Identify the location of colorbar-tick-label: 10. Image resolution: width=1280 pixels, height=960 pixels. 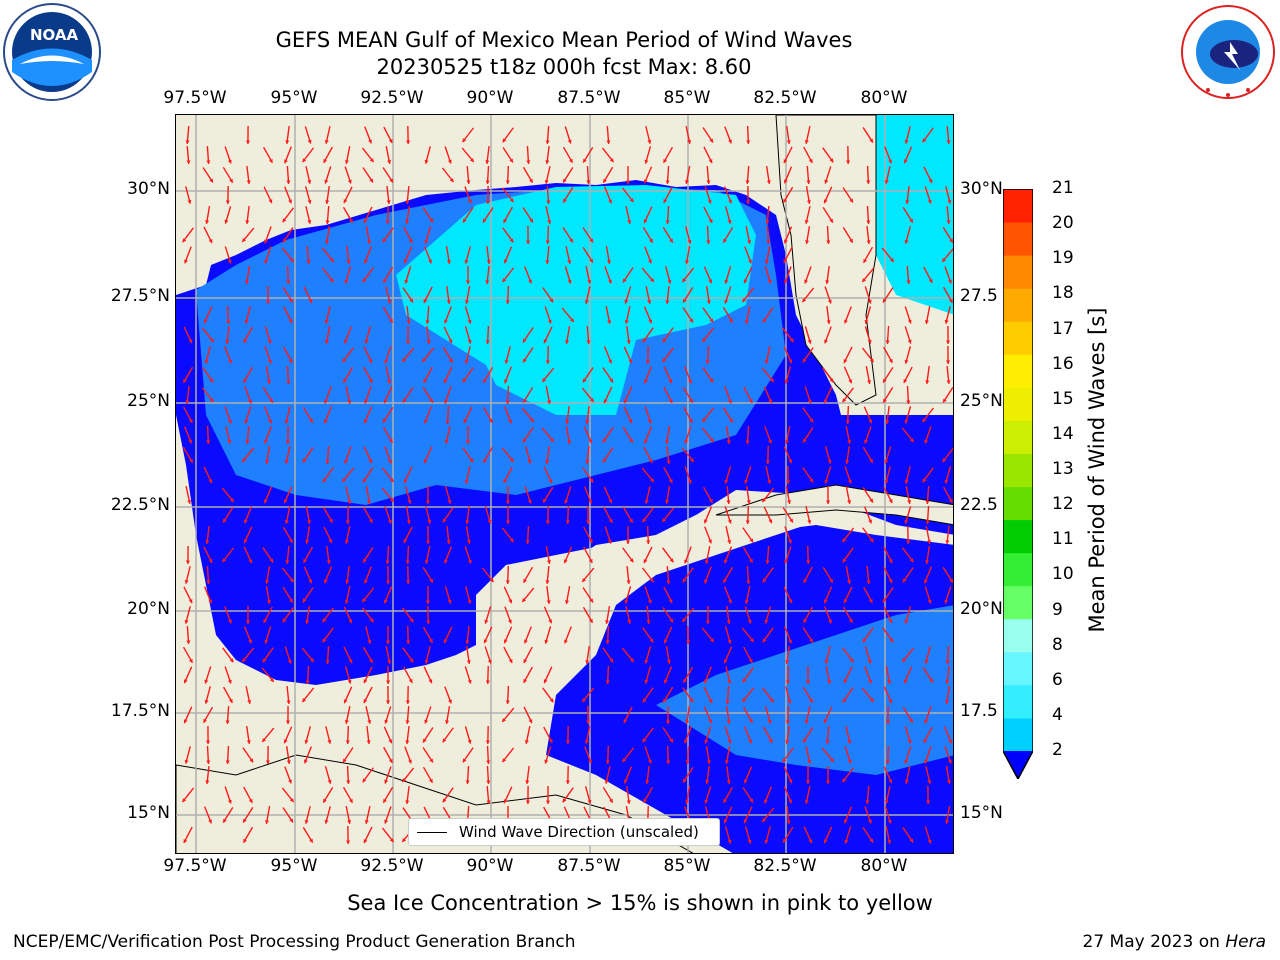
(1063, 574).